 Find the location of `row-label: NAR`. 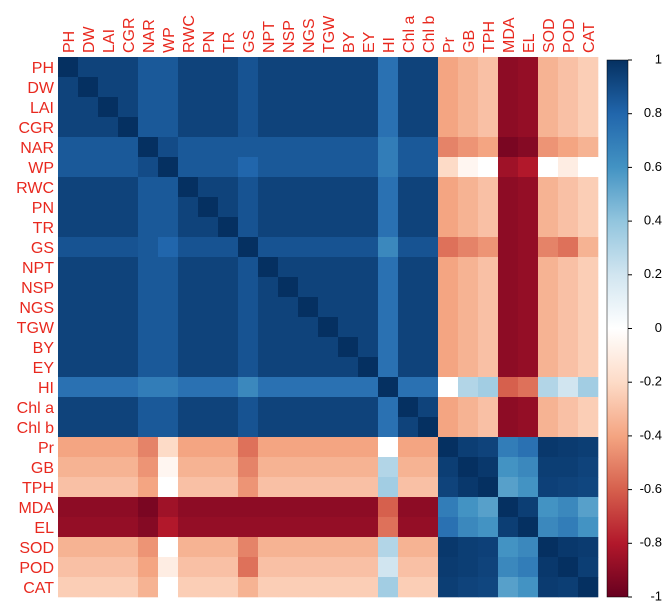

row-label: NAR is located at coordinates (37, 148).